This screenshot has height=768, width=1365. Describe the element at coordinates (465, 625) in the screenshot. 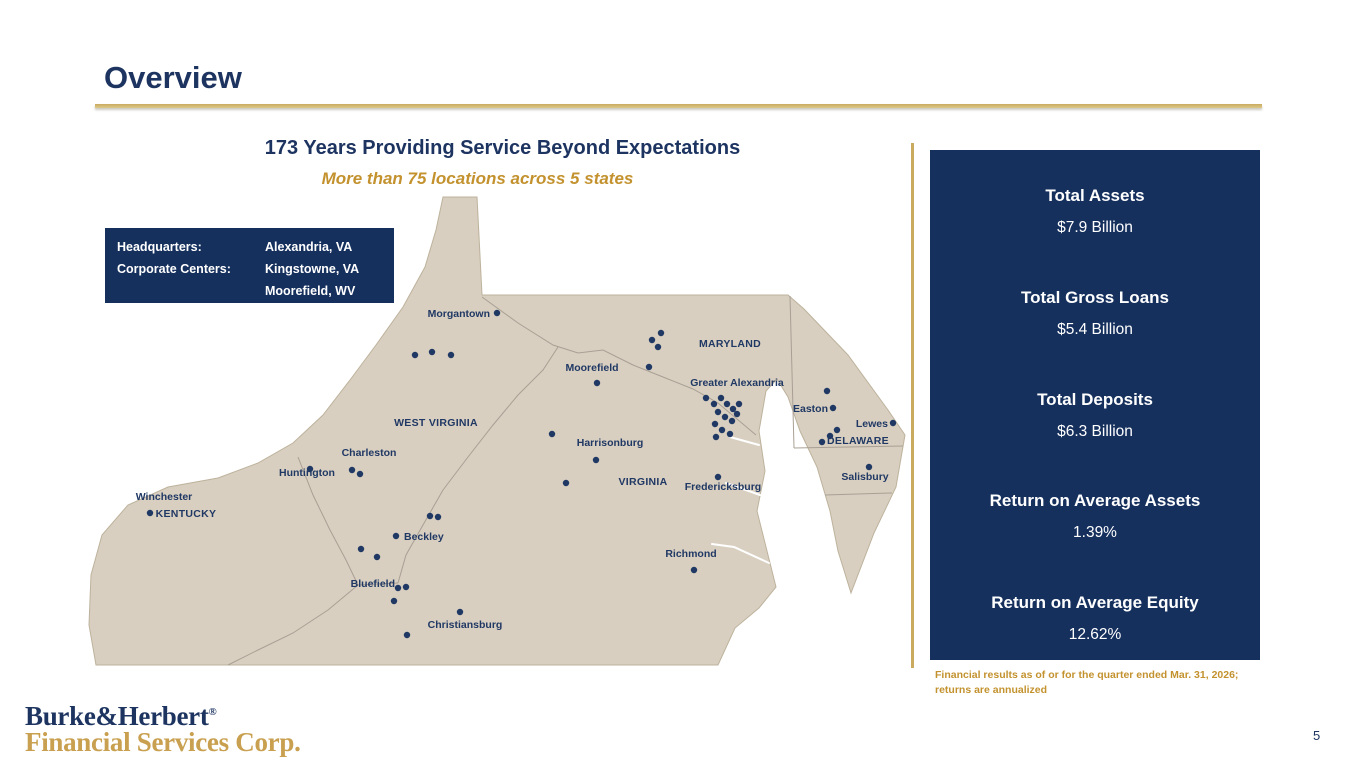

I see `city-label: Christiansburg` at that location.